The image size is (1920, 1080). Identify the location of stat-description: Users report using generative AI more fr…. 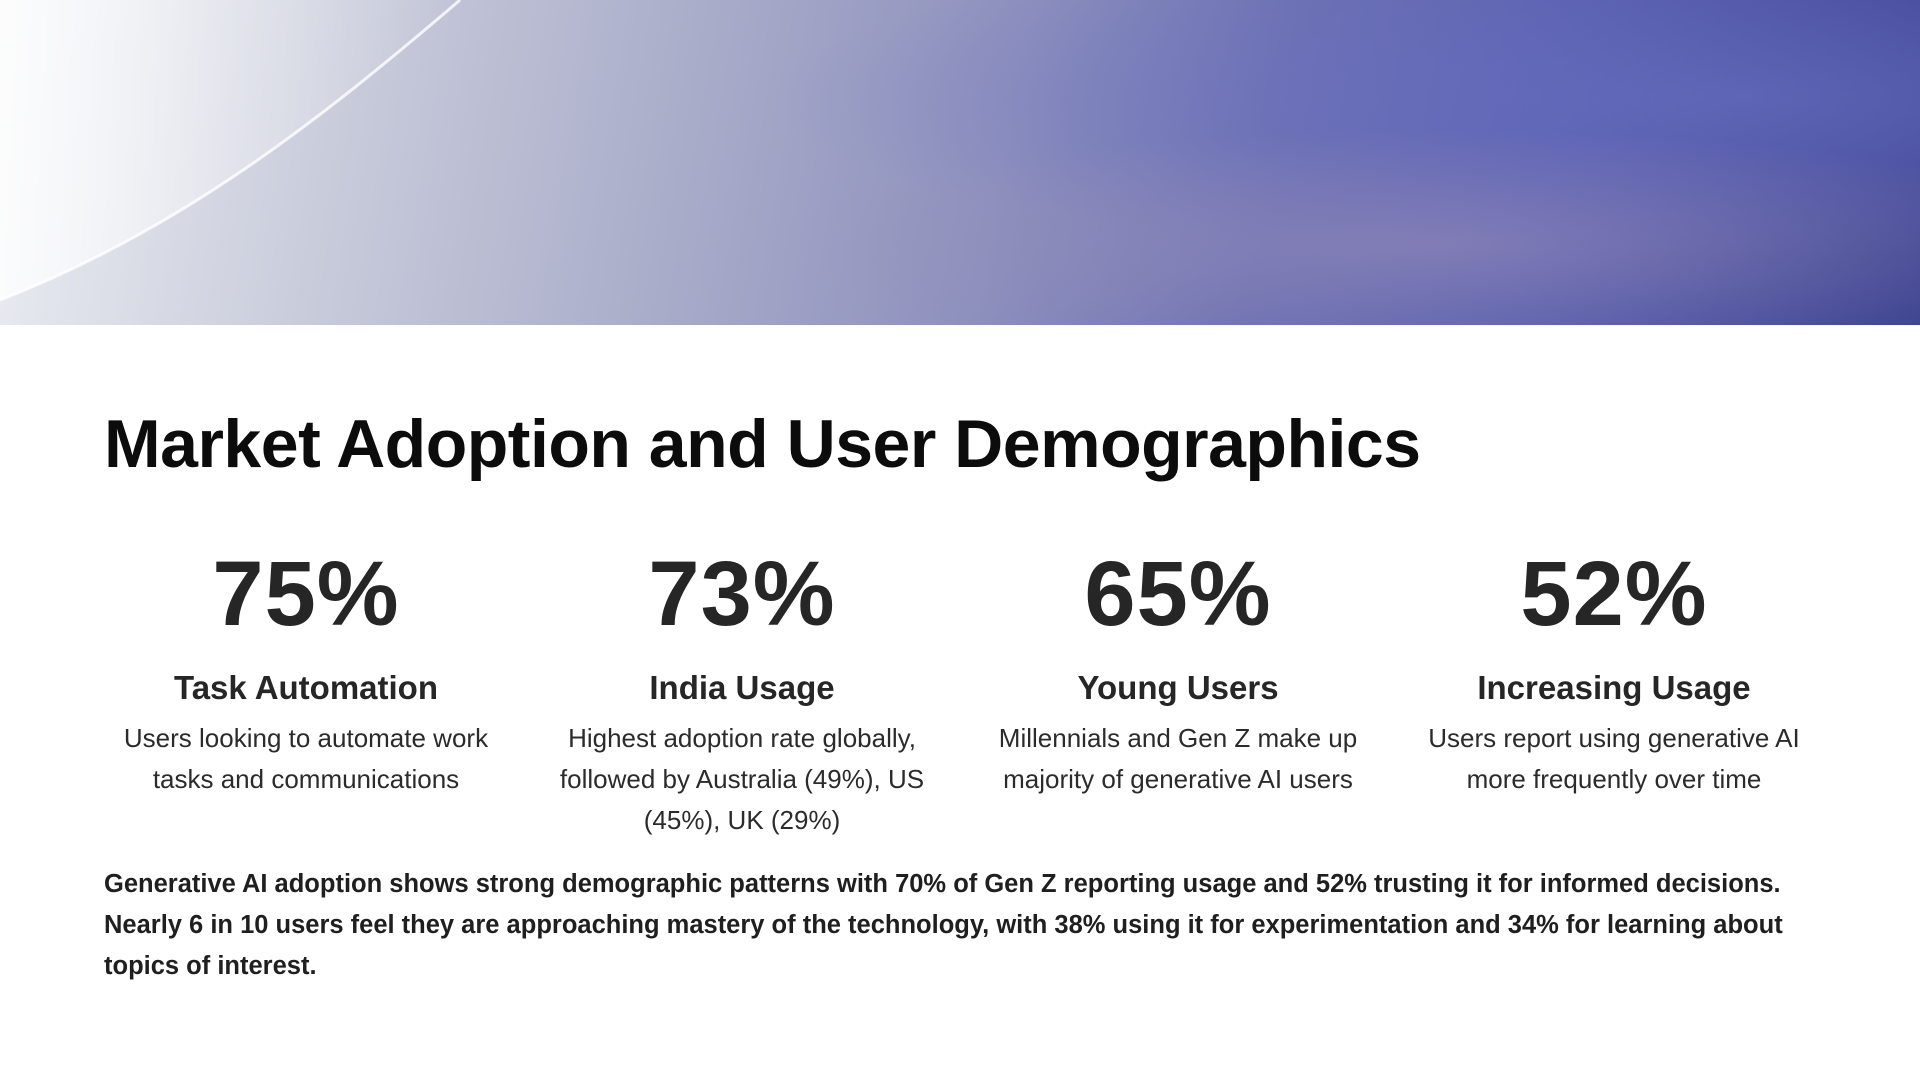
(1614, 758).